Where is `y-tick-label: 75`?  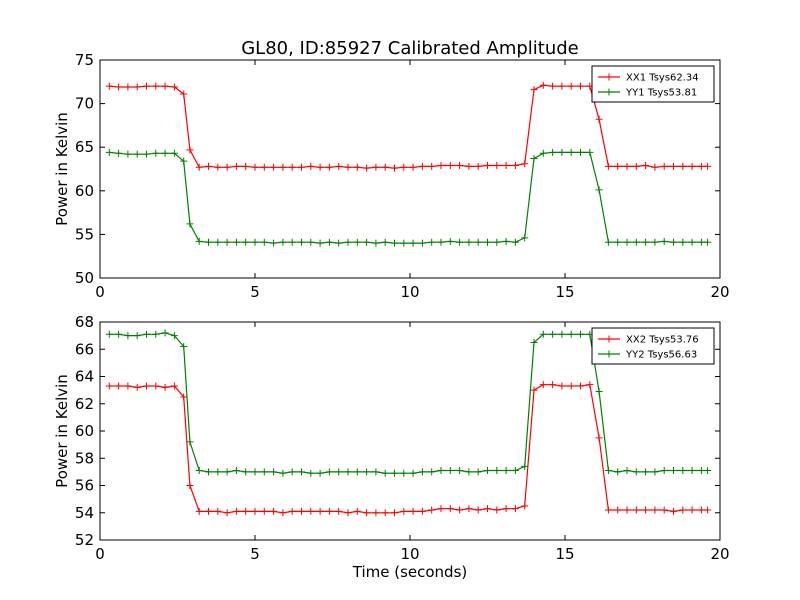 y-tick-label: 75 is located at coordinates (84, 60).